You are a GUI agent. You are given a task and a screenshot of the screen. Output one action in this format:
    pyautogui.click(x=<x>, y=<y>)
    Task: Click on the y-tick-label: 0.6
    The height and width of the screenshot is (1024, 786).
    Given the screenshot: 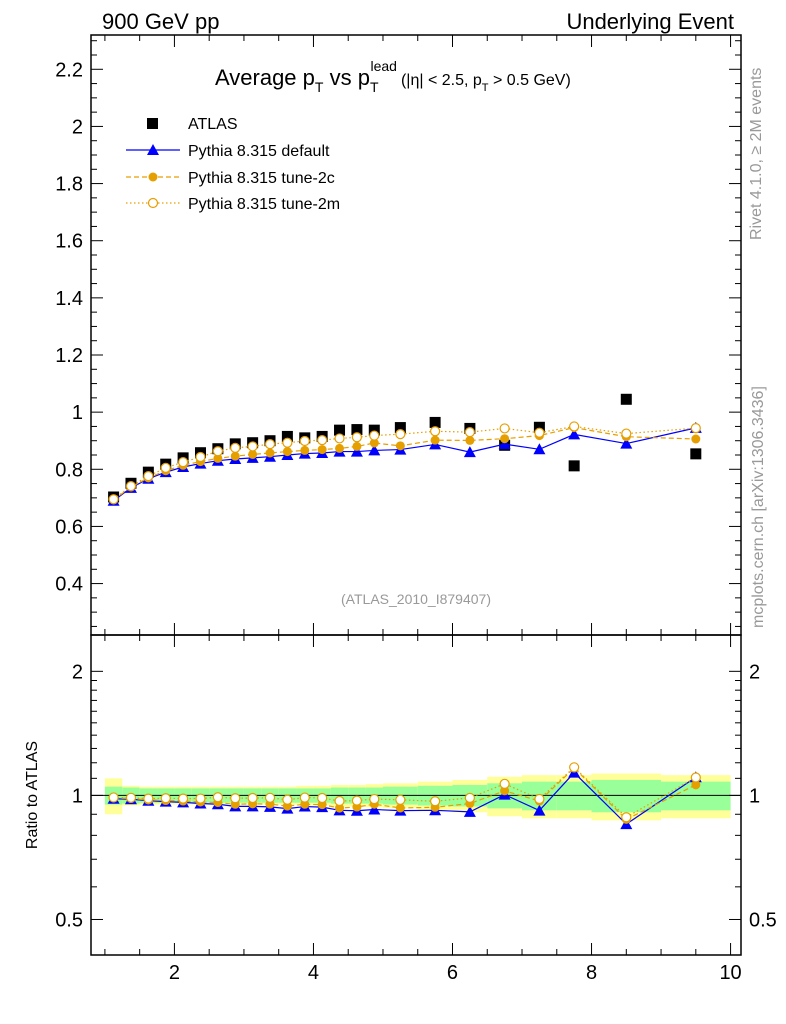 What is the action you would take?
    pyautogui.click(x=69, y=527)
    